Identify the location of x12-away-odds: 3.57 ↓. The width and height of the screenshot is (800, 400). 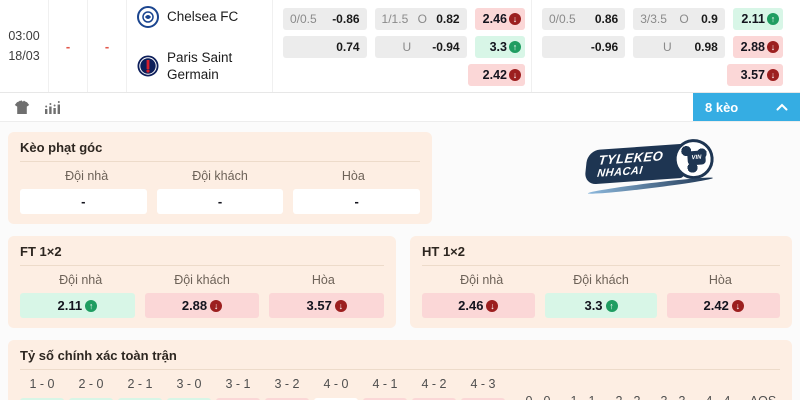
(754, 75).